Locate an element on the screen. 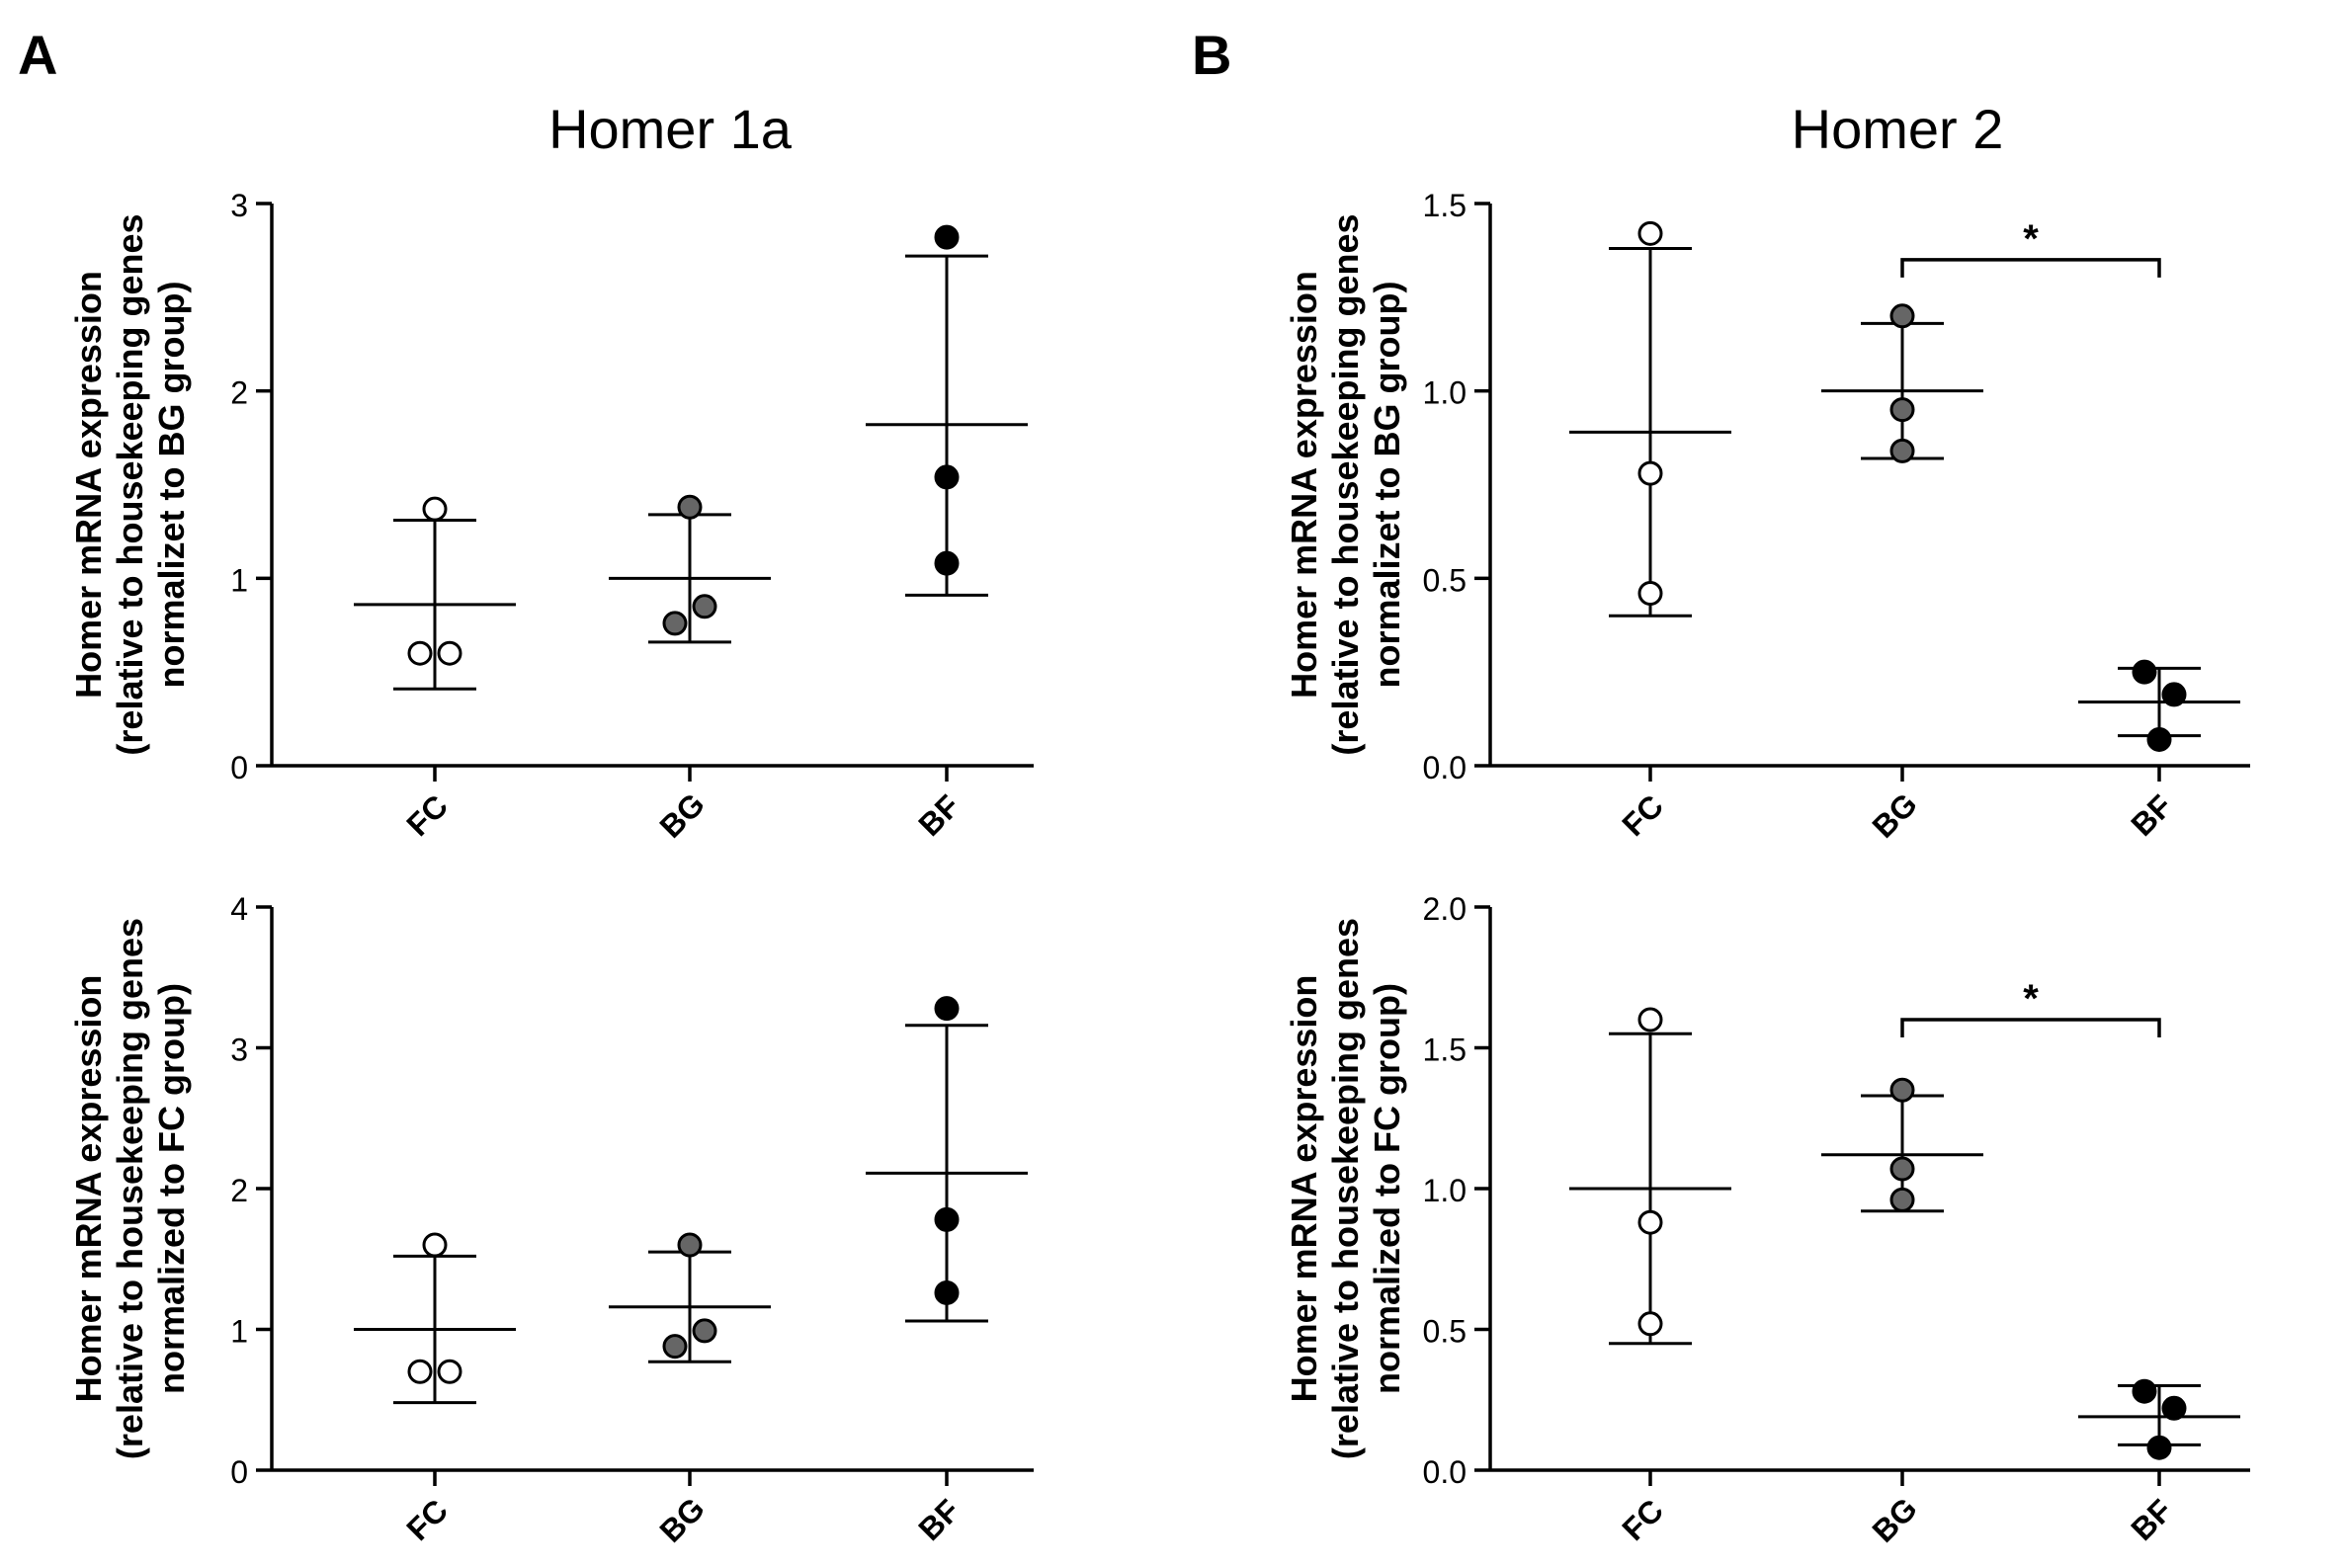 The width and height of the screenshot is (2348, 1568). y-tick-label: 2.0 is located at coordinates (1445, 909).